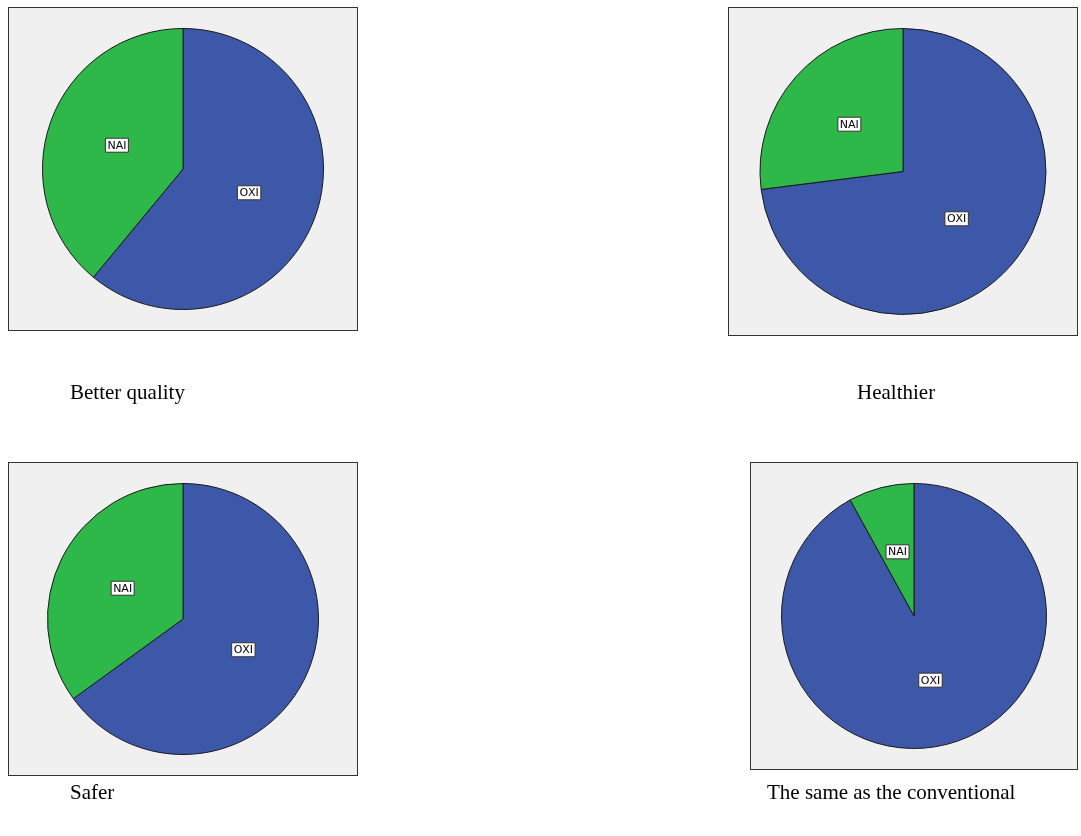  Describe the element at coordinates (891, 792) in the screenshot. I see `text: The same as the conventional` at that location.